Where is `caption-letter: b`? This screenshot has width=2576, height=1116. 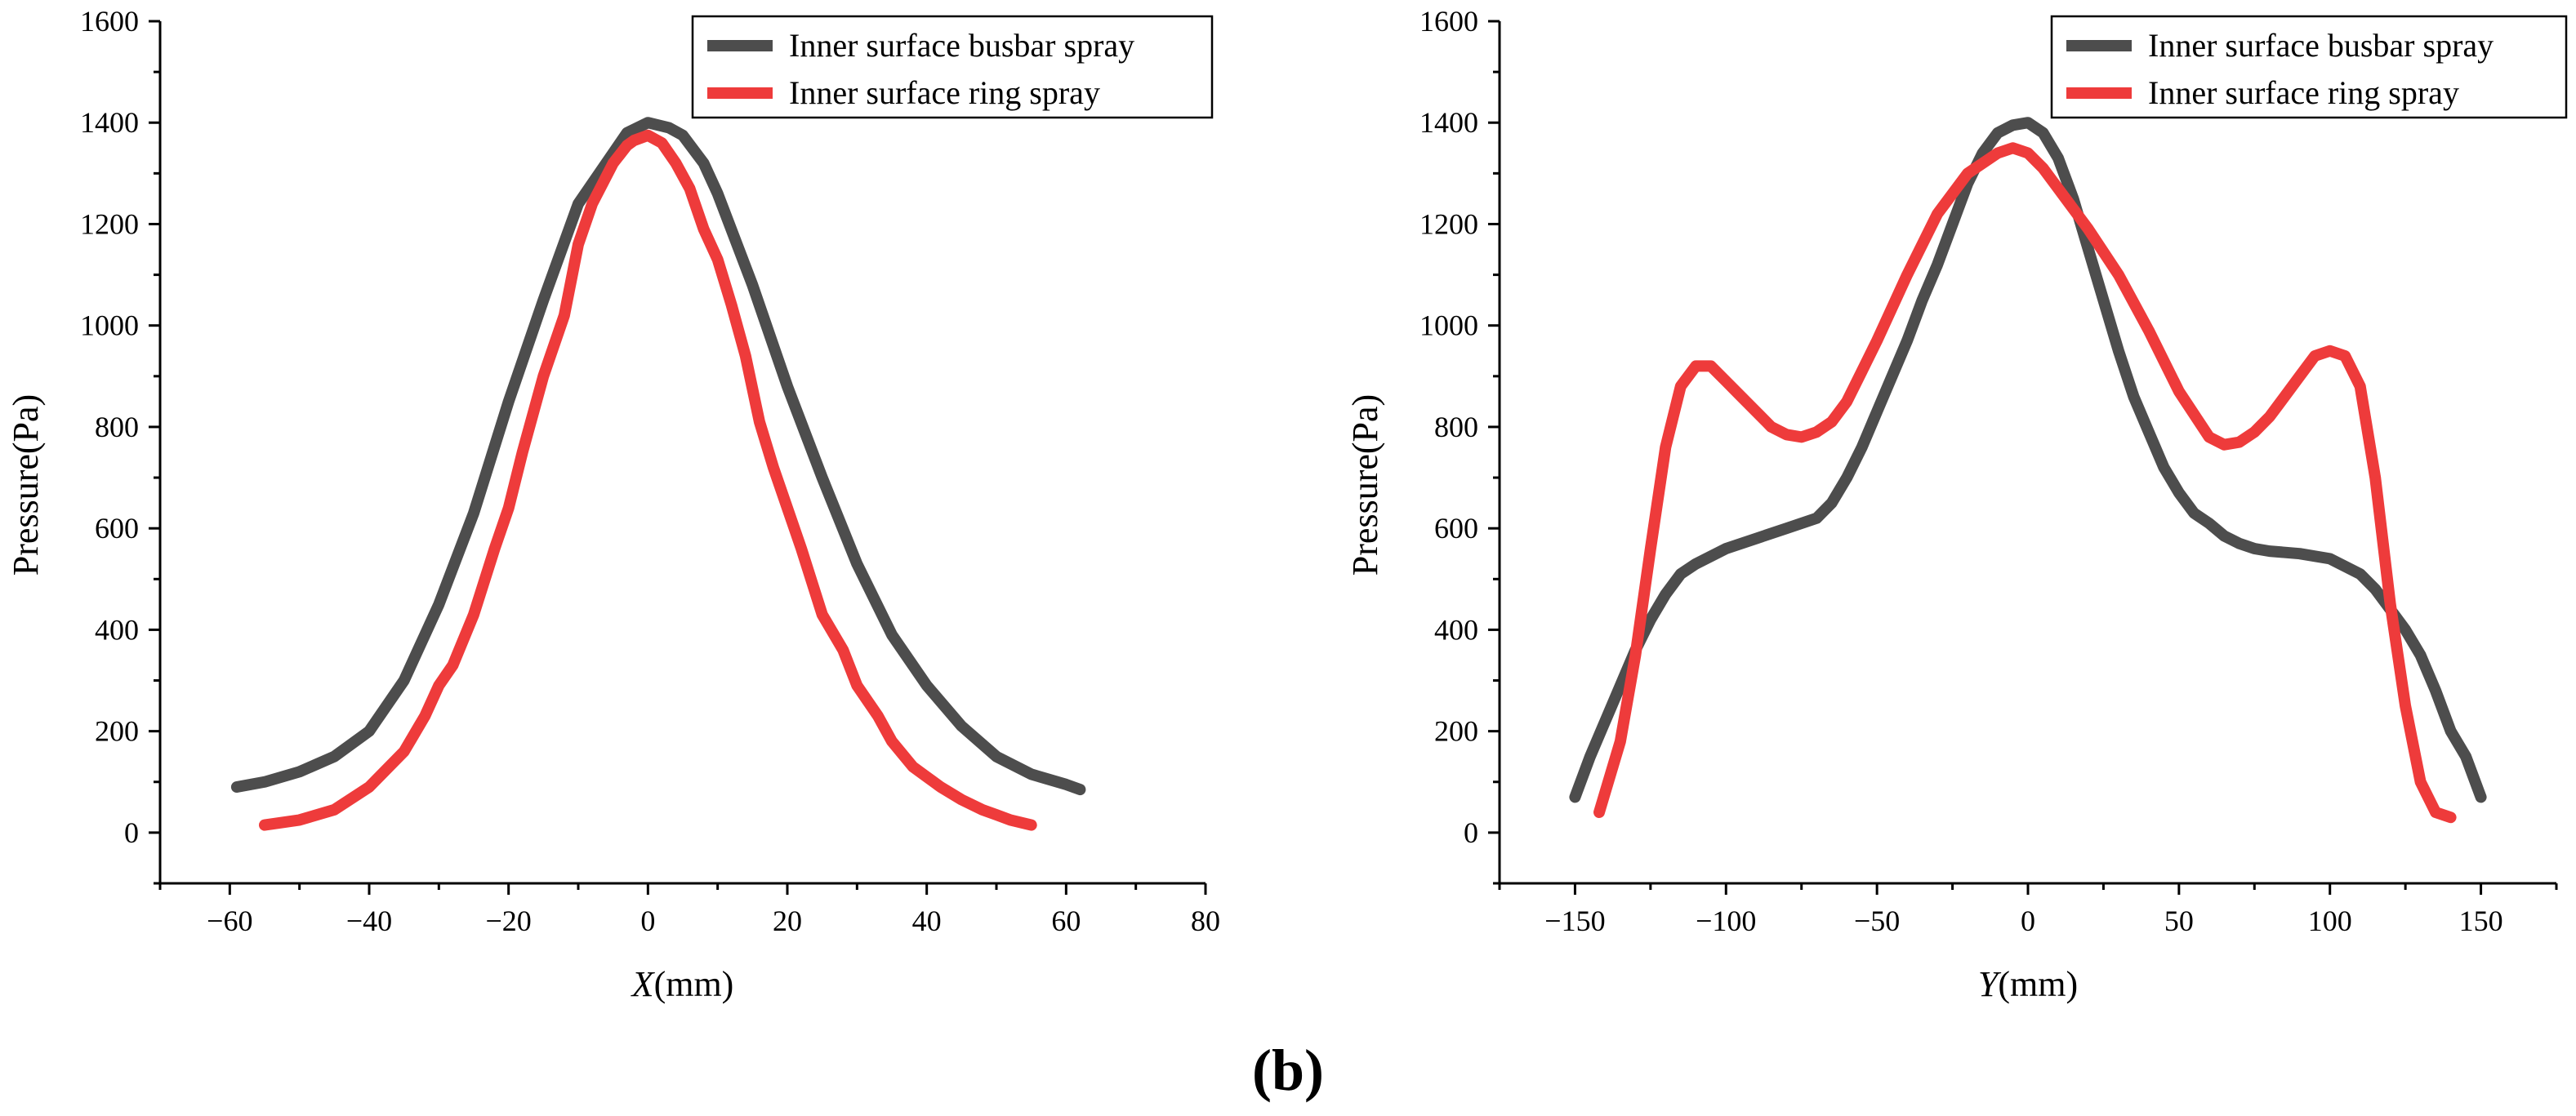
caption-letter: b is located at coordinates (1288, 1070).